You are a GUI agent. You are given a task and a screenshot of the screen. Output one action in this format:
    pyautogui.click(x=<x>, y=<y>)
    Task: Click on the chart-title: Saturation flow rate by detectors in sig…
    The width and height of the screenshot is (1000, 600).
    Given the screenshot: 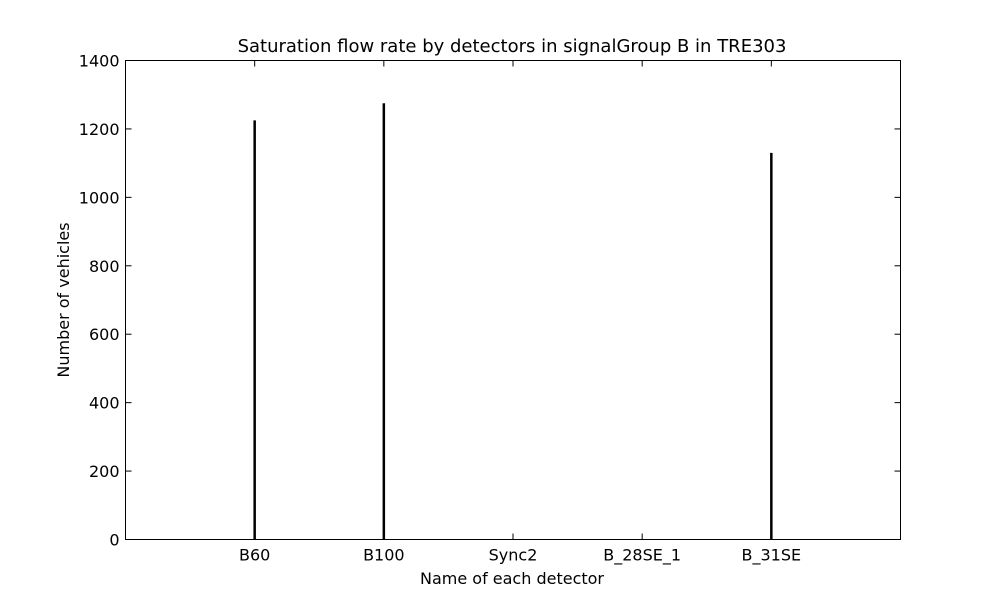 What is the action you would take?
    pyautogui.click(x=512, y=46)
    